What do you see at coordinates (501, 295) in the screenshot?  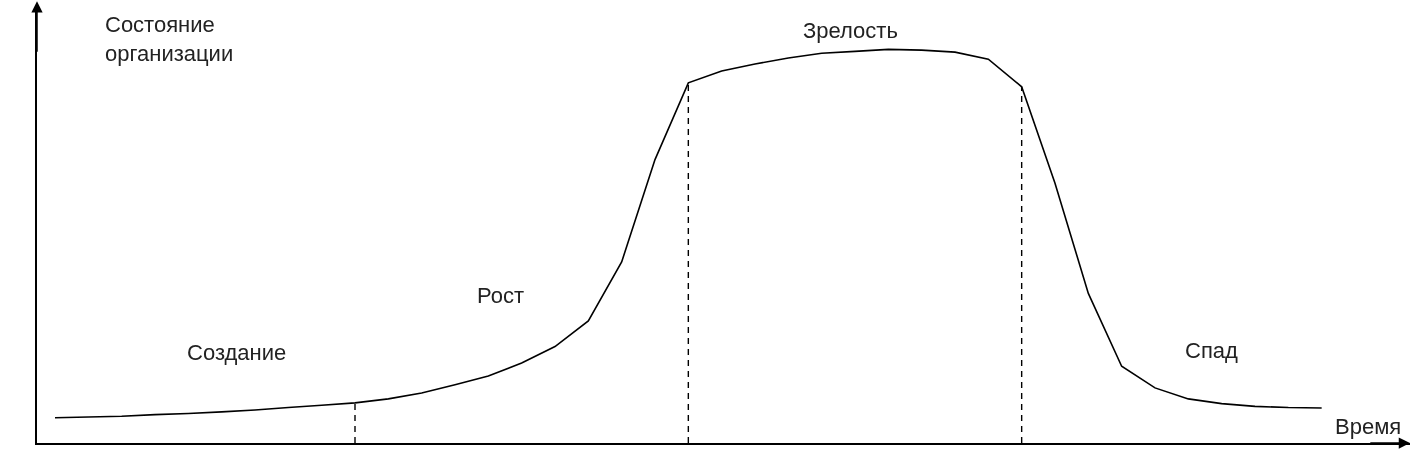 I see `annotation: Рост` at bounding box center [501, 295].